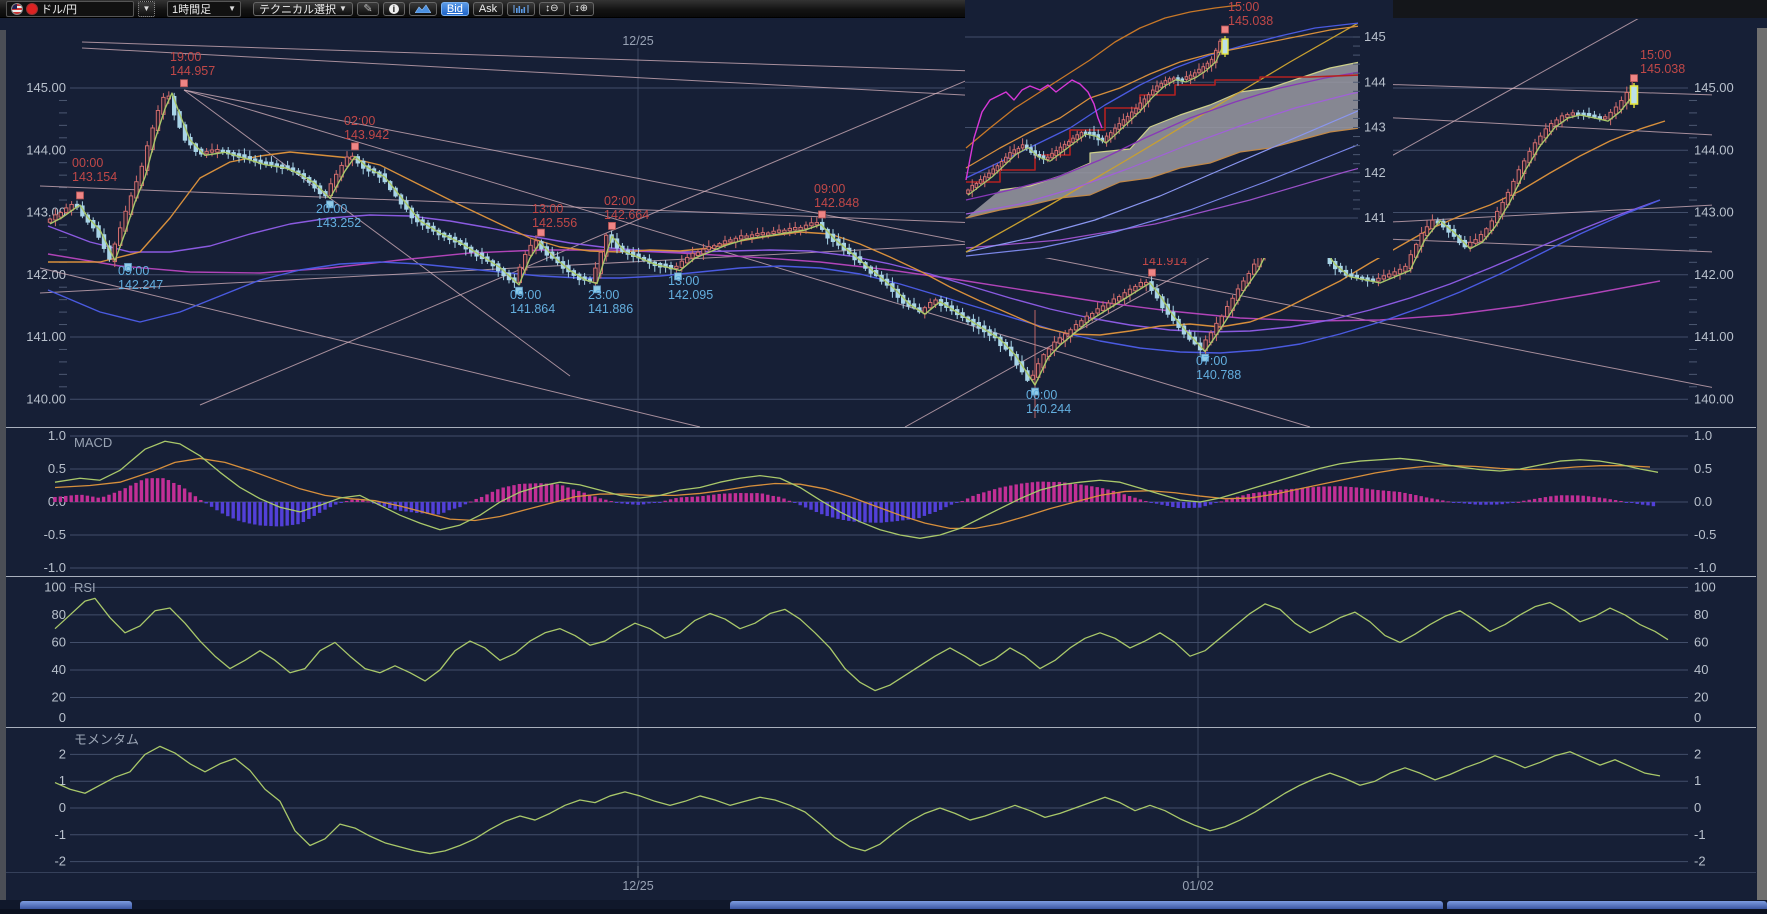  What do you see at coordinates (338, 223) in the screenshot?
I see `svg-text: 143.252` at bounding box center [338, 223].